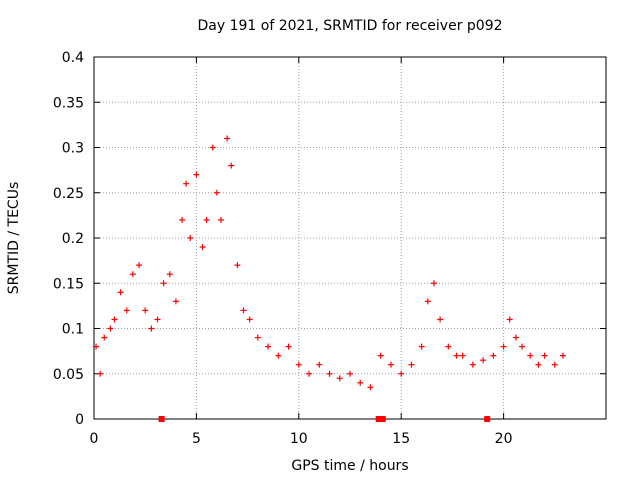 The height and width of the screenshot is (480, 640). I want to click on x-tick-label: 5, so click(196, 439).